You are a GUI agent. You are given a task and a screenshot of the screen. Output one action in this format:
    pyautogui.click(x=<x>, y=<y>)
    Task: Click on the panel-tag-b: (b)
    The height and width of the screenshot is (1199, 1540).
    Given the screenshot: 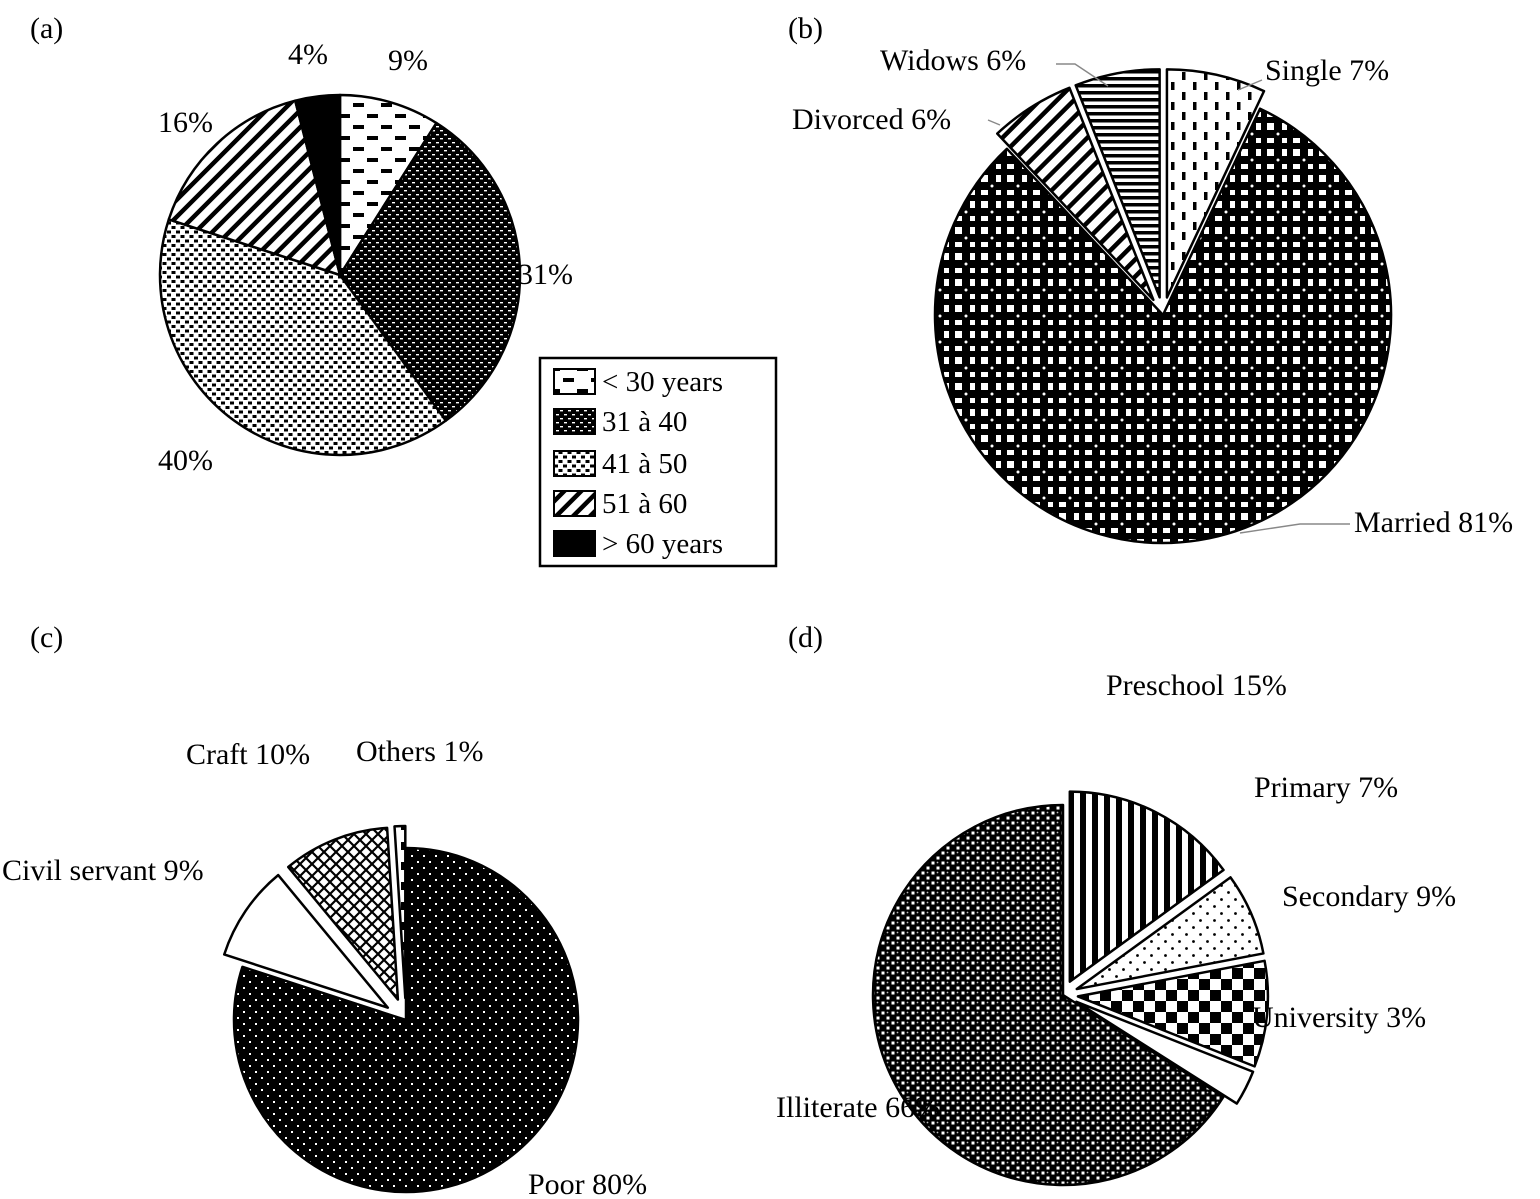 What is the action you would take?
    pyautogui.click(x=805, y=28)
    